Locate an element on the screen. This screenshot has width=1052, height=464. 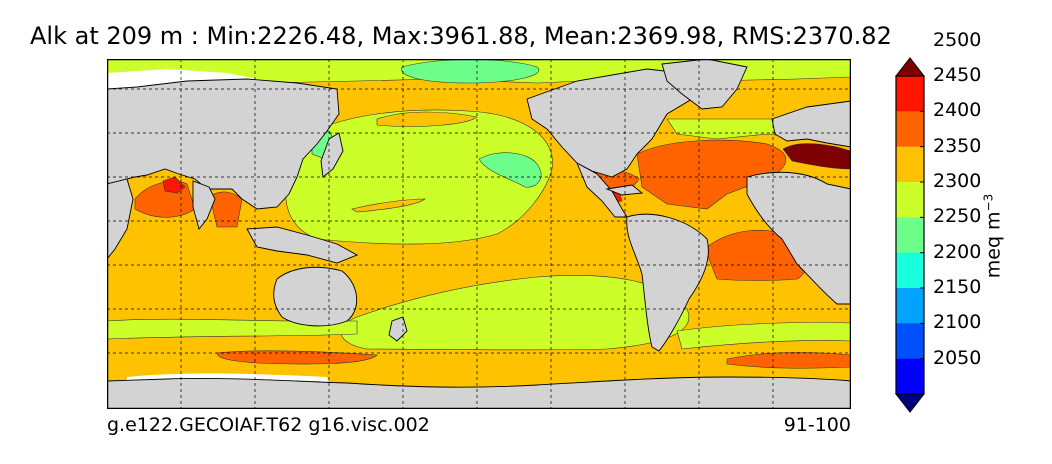
colorbar-units: meq m−3 is located at coordinates (992, 236).